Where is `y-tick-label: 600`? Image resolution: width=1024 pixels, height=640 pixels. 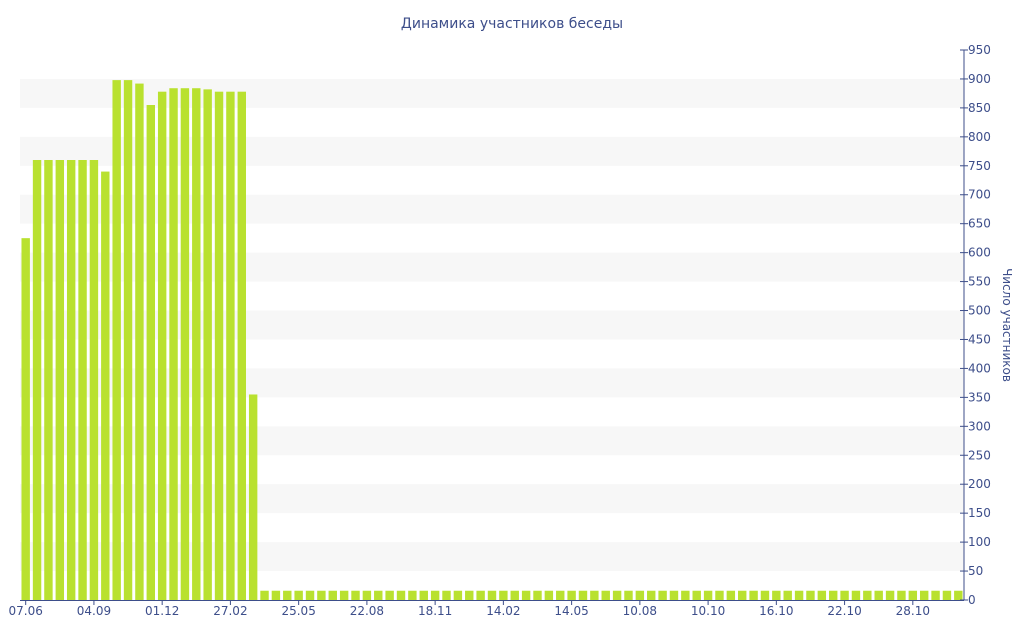 y-tick-label: 600 is located at coordinates (979, 253).